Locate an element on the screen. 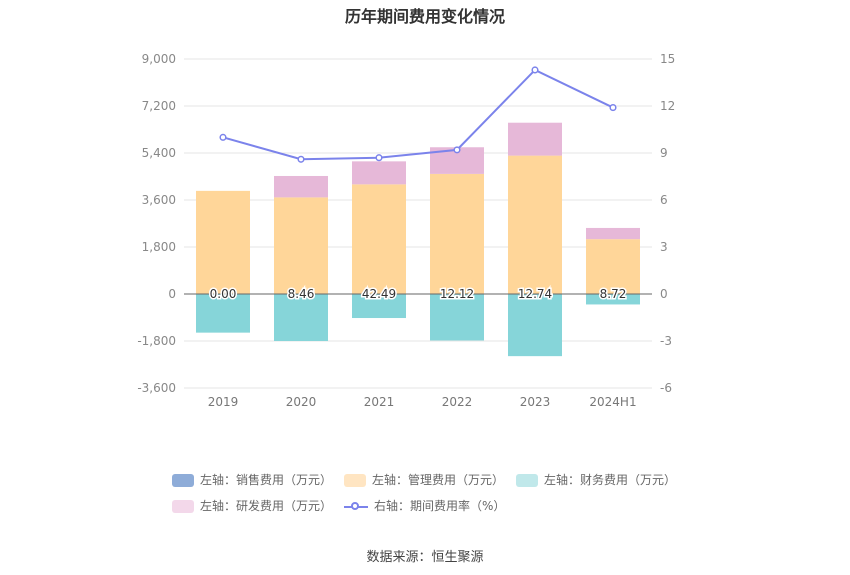 This screenshot has width=850, height=575. data-label: 42.49 is located at coordinates (379, 294).